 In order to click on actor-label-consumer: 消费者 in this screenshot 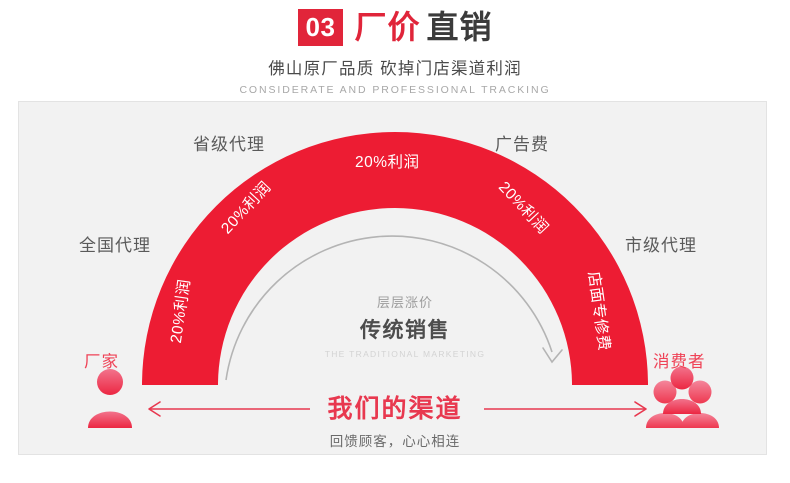, I will do `click(679, 362)`.